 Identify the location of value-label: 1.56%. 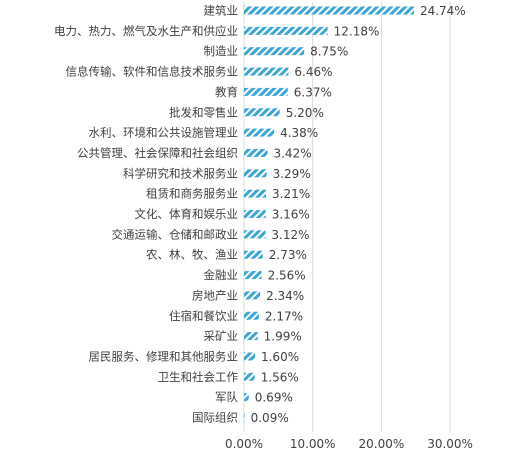
(280, 377).